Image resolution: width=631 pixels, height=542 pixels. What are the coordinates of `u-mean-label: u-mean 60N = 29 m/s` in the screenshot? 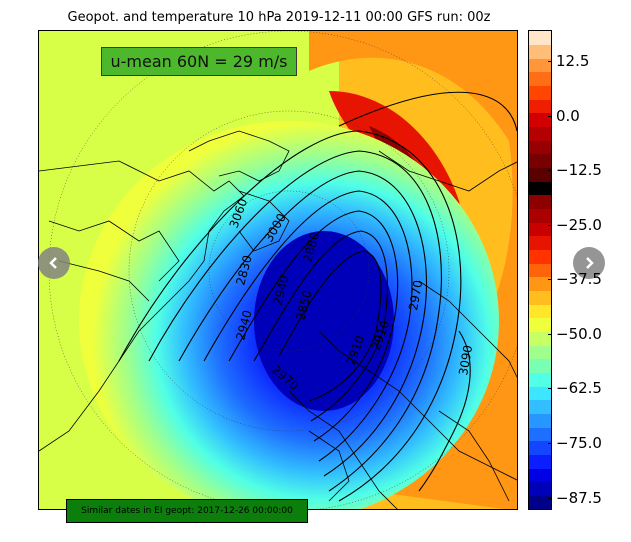 It's located at (199, 61).